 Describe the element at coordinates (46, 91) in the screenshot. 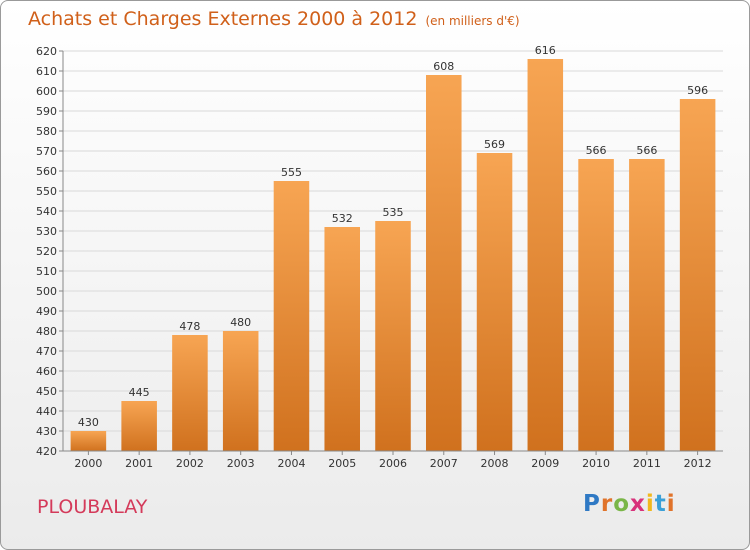

I see `y-tick-label: 600` at that location.